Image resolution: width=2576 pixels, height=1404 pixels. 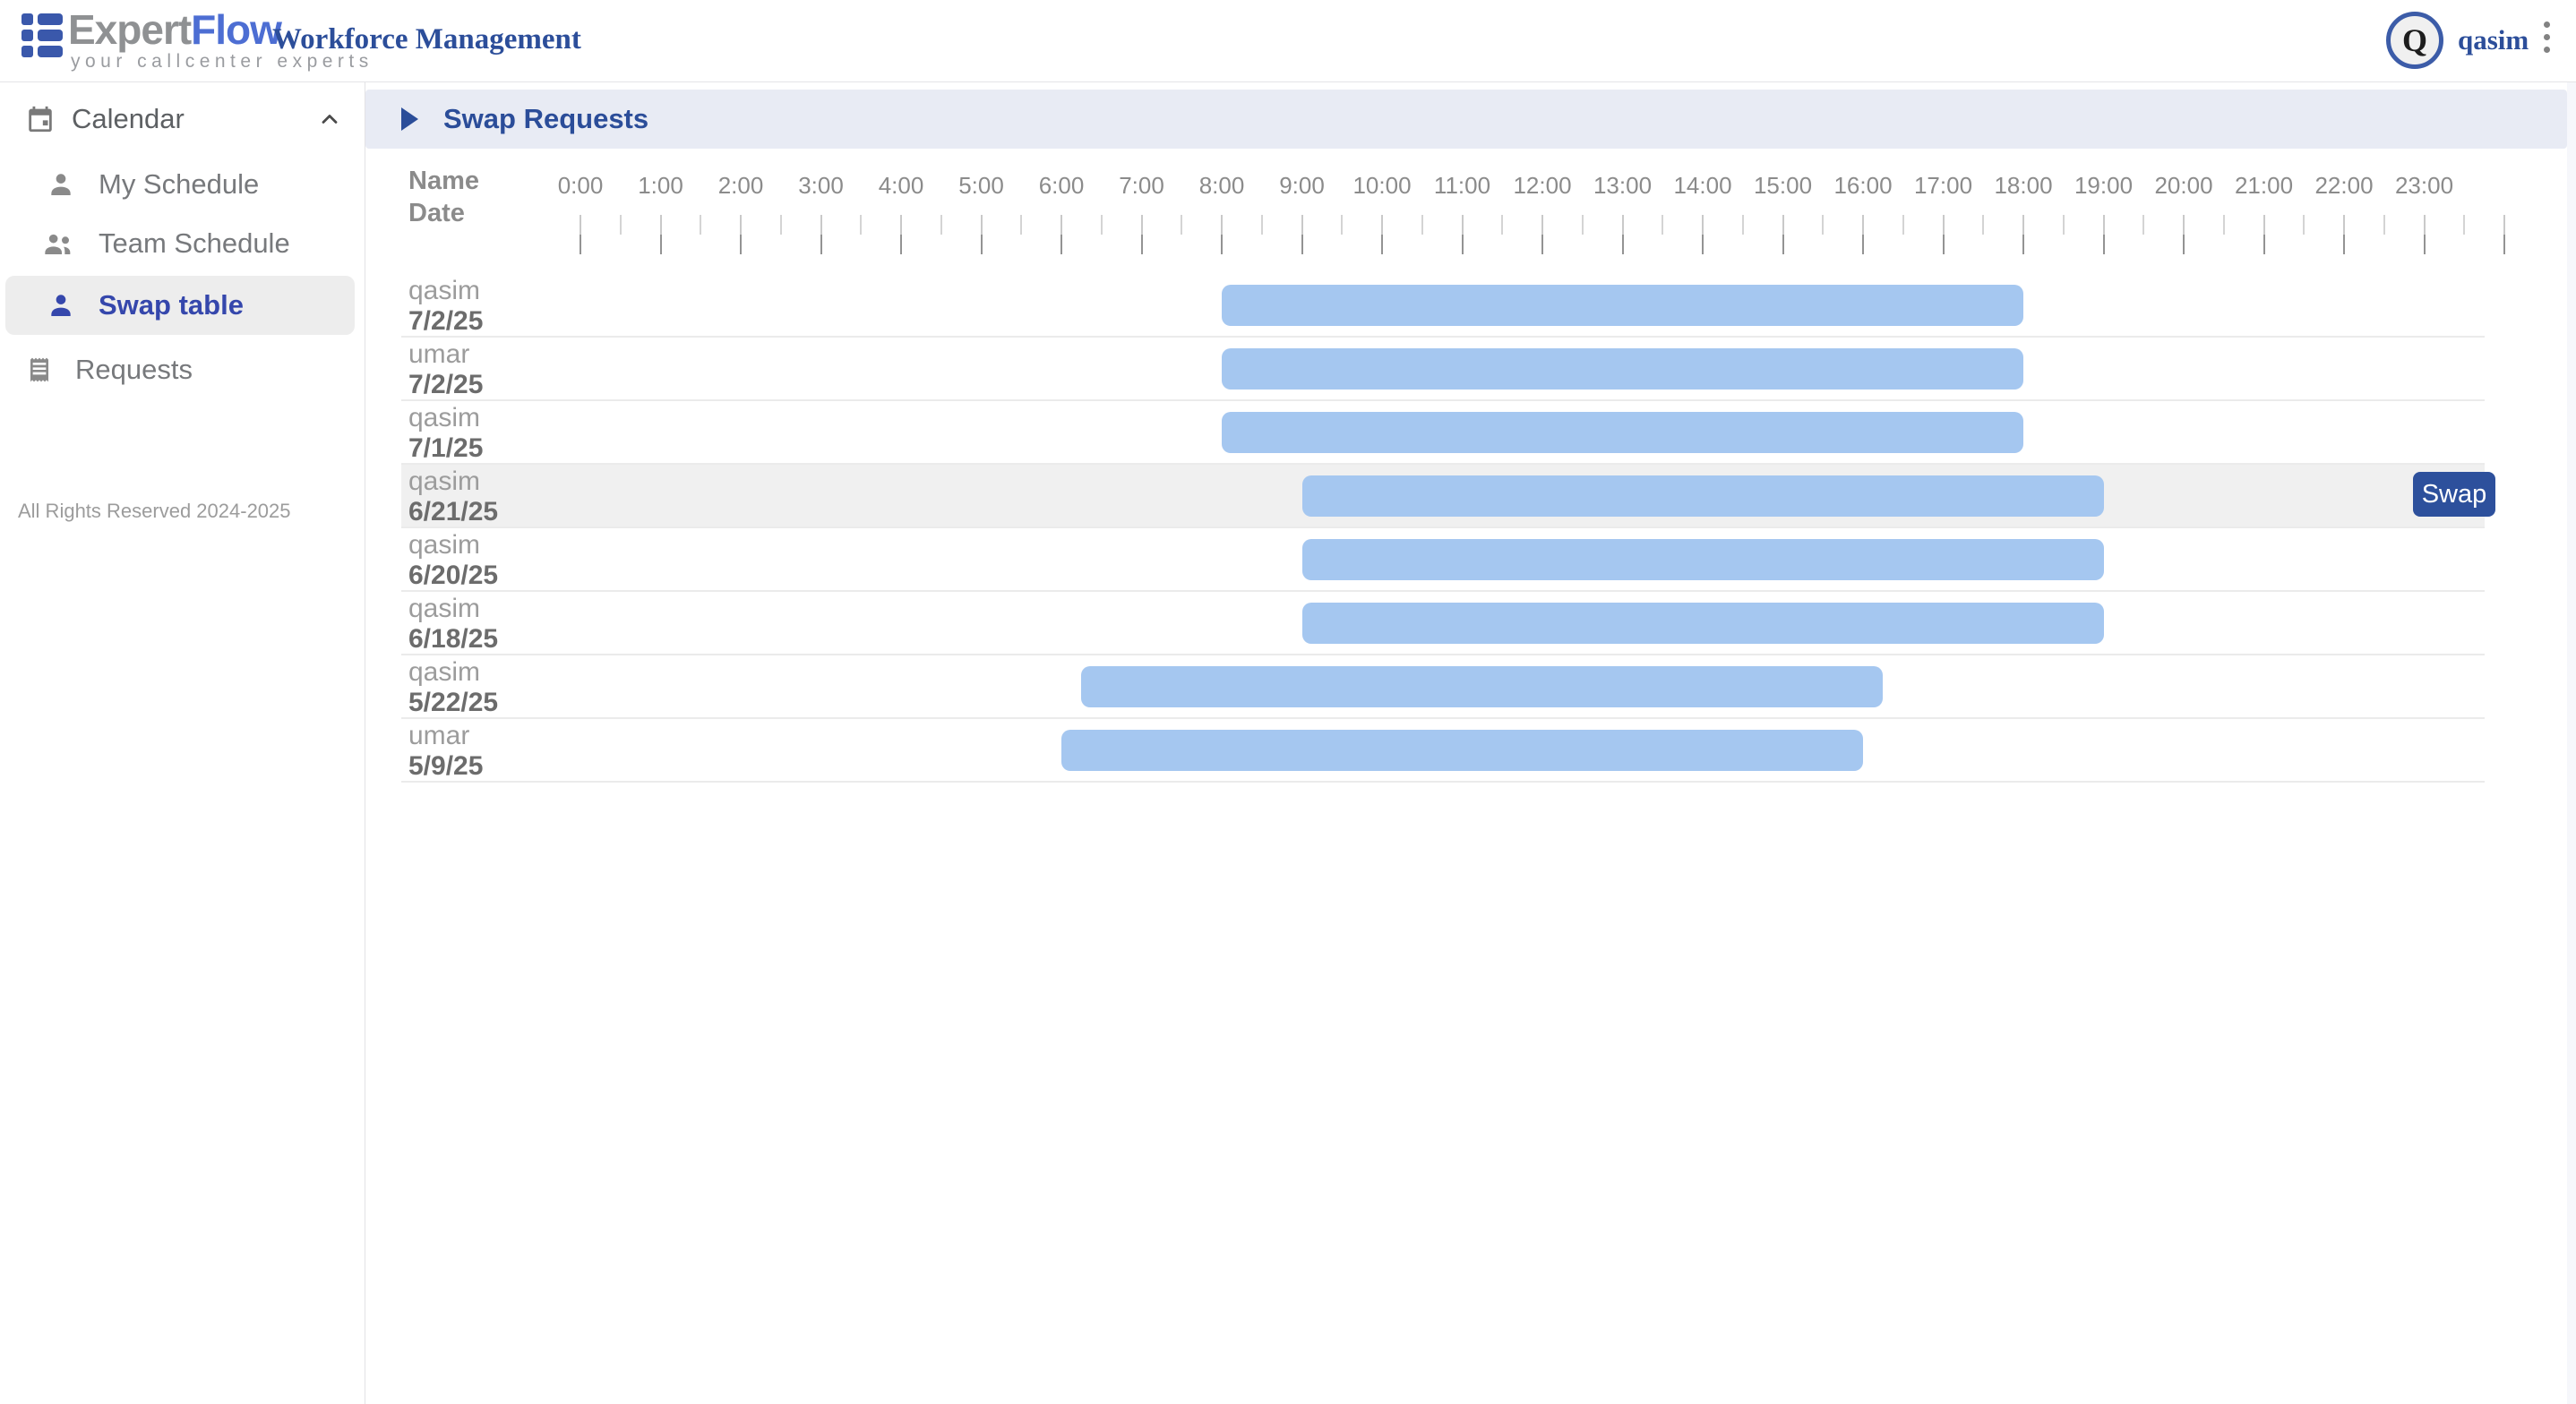 I want to click on row-date: 5/9/25, so click(x=446, y=766).